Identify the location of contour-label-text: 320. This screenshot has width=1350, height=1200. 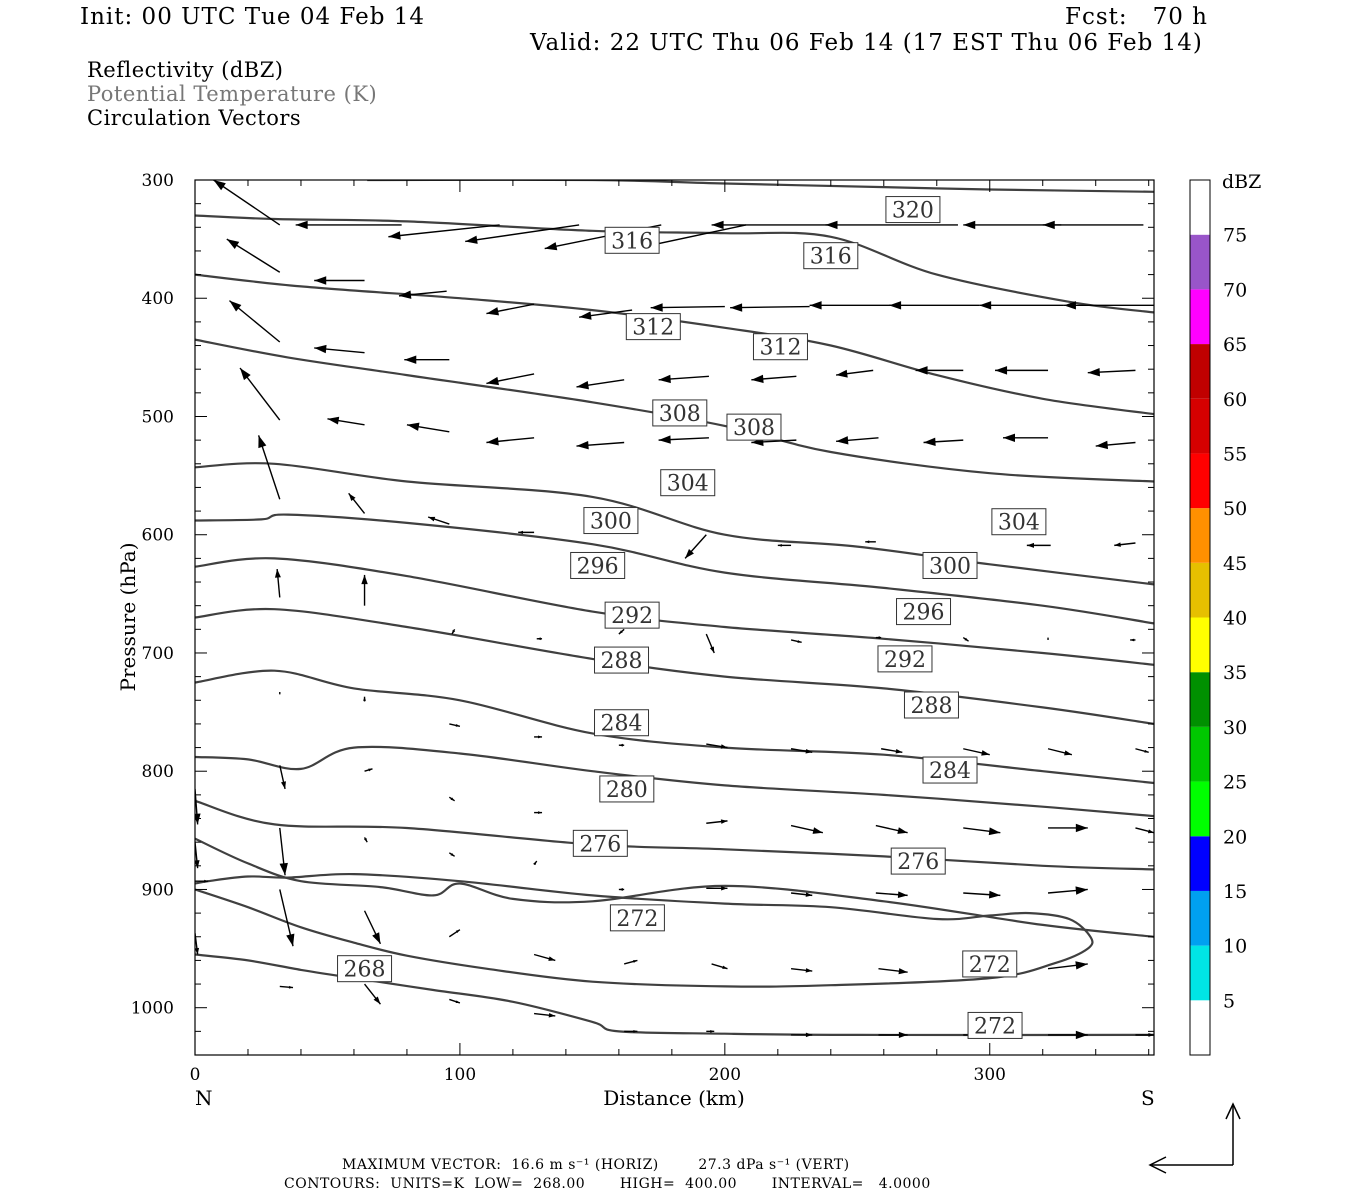
(913, 211).